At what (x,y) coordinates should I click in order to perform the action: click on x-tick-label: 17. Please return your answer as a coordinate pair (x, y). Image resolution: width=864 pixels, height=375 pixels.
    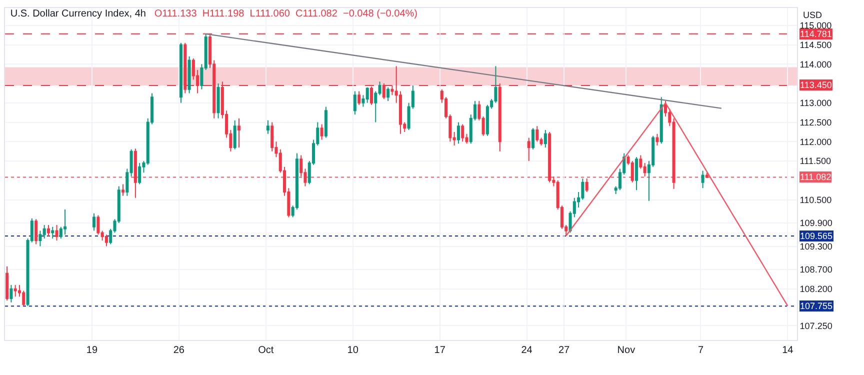
    Looking at the image, I should click on (440, 350).